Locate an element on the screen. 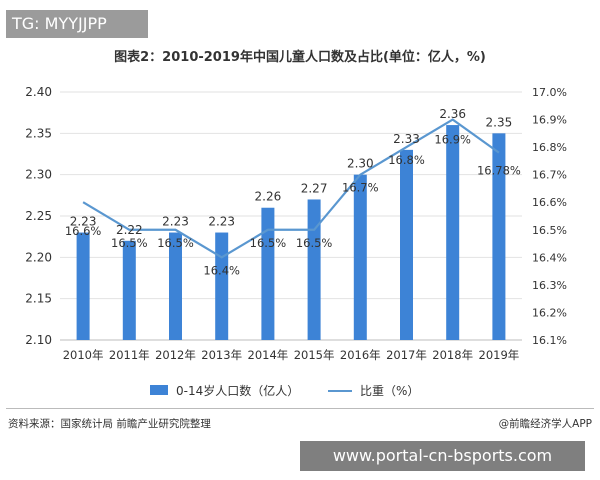 This screenshot has height=480, width=600. bar-value-label: 2.26 is located at coordinates (268, 197).